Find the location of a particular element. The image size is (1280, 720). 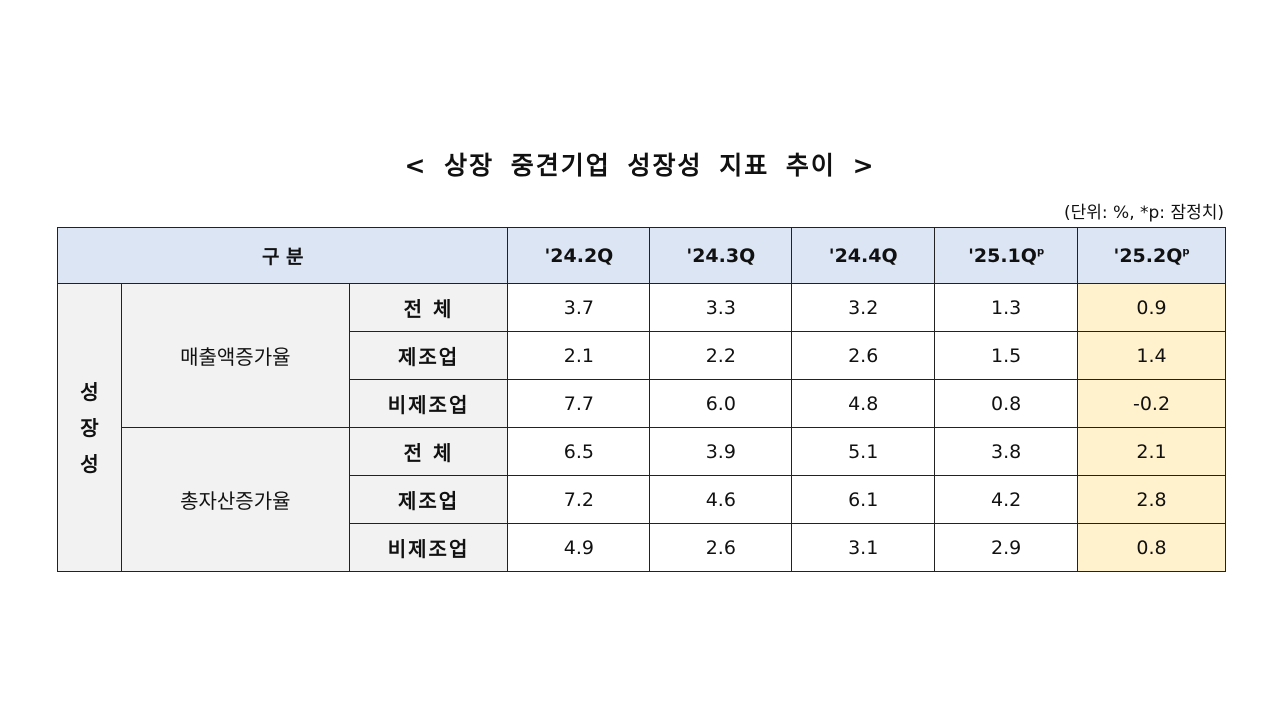

header-category: 구 분 is located at coordinates (282, 255).